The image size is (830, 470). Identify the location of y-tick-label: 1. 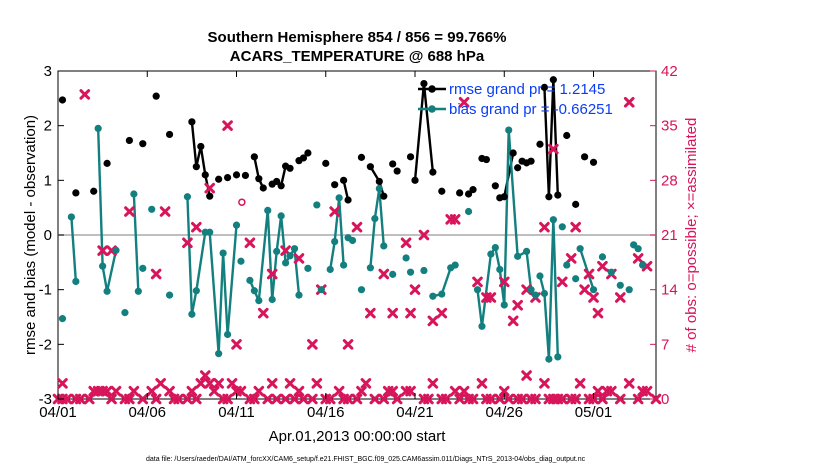
(48, 180).